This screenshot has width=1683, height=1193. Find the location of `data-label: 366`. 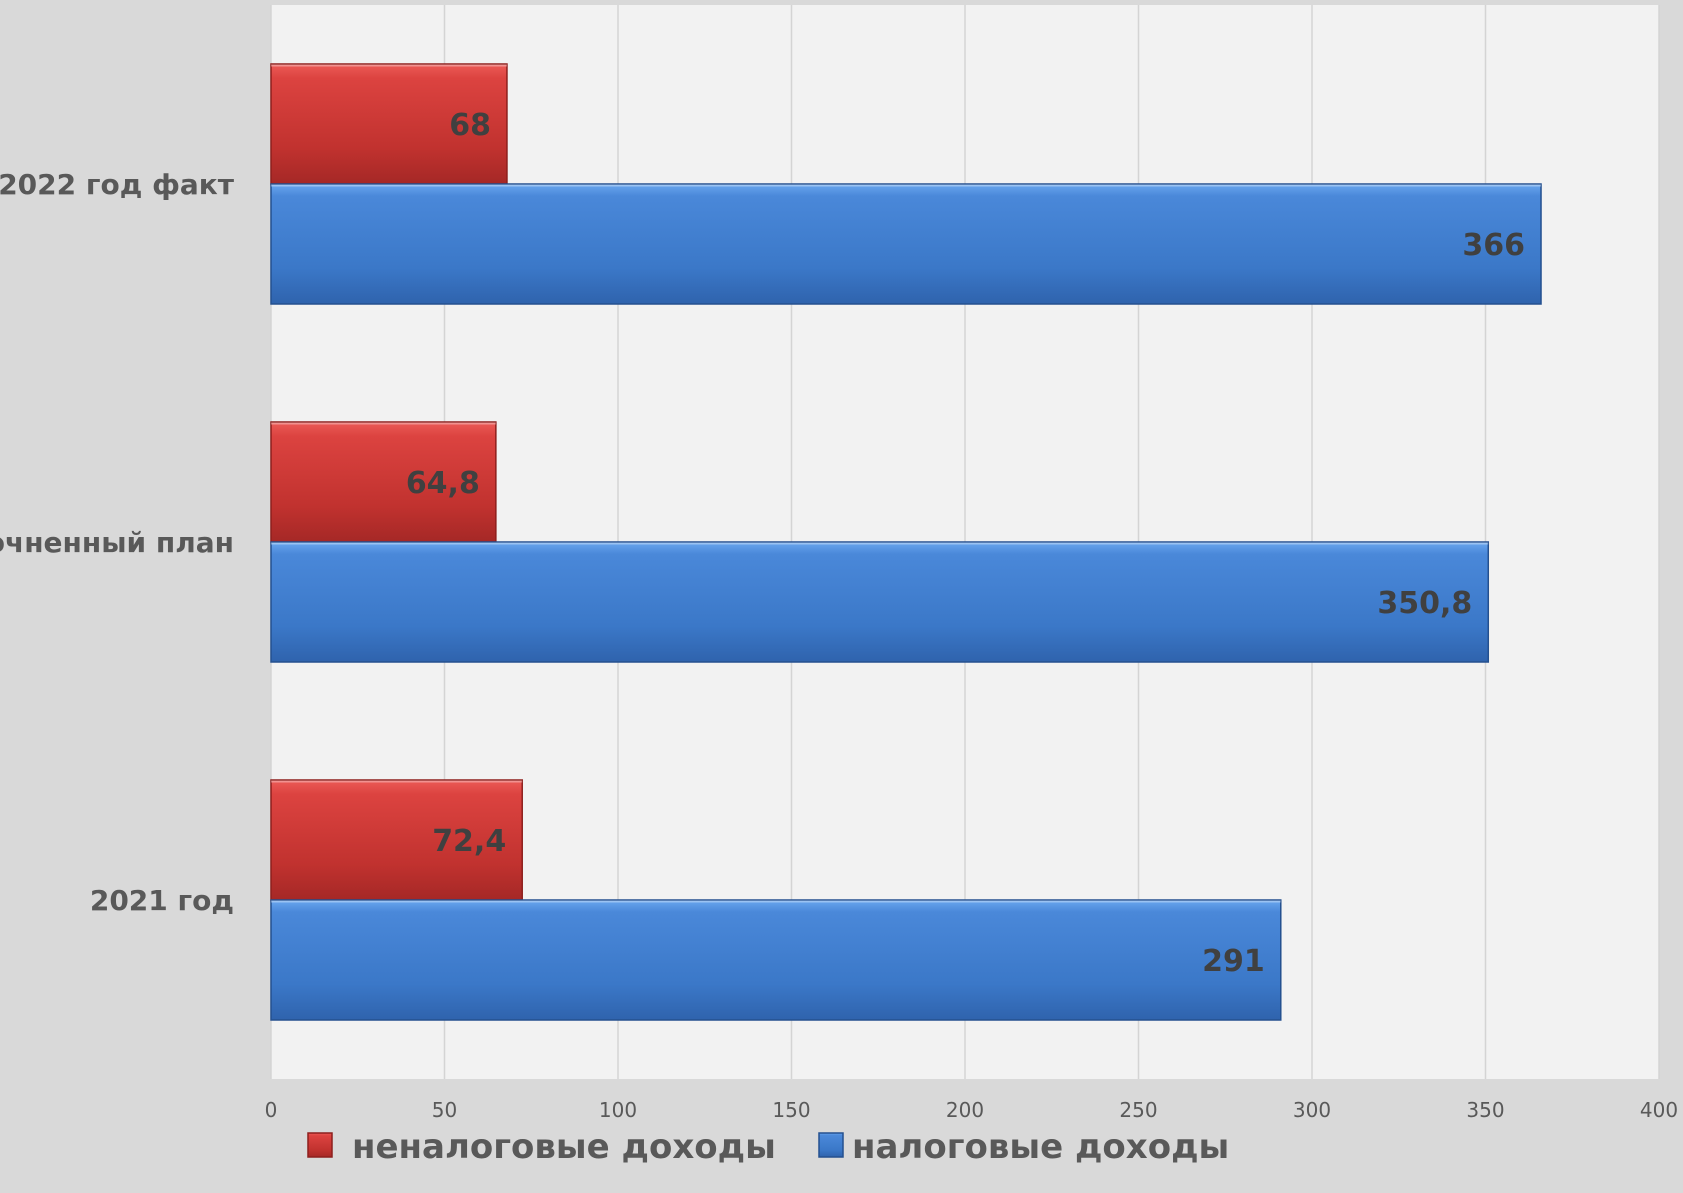

data-label: 366 is located at coordinates (1493, 245).